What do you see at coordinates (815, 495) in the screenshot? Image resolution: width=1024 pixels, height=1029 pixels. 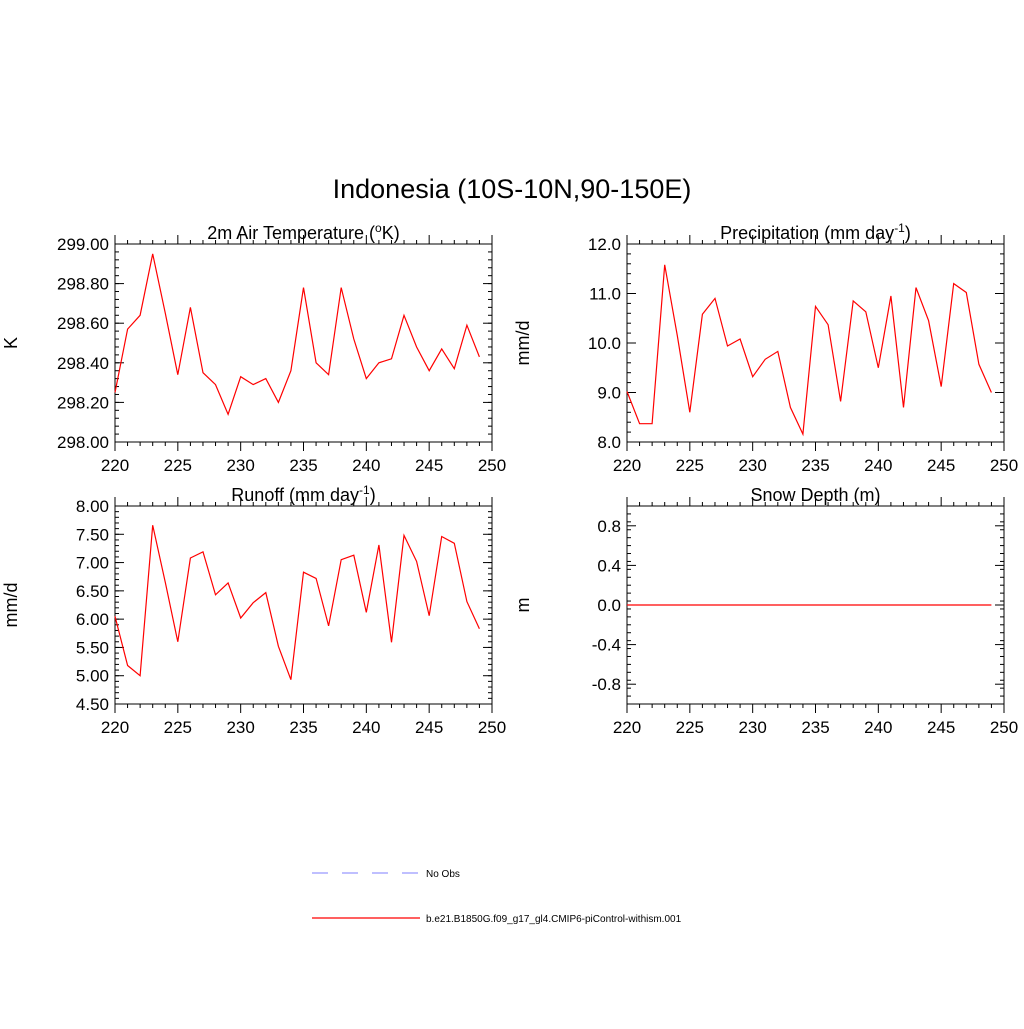 I see `panel-title: Snow Depth (m)` at bounding box center [815, 495].